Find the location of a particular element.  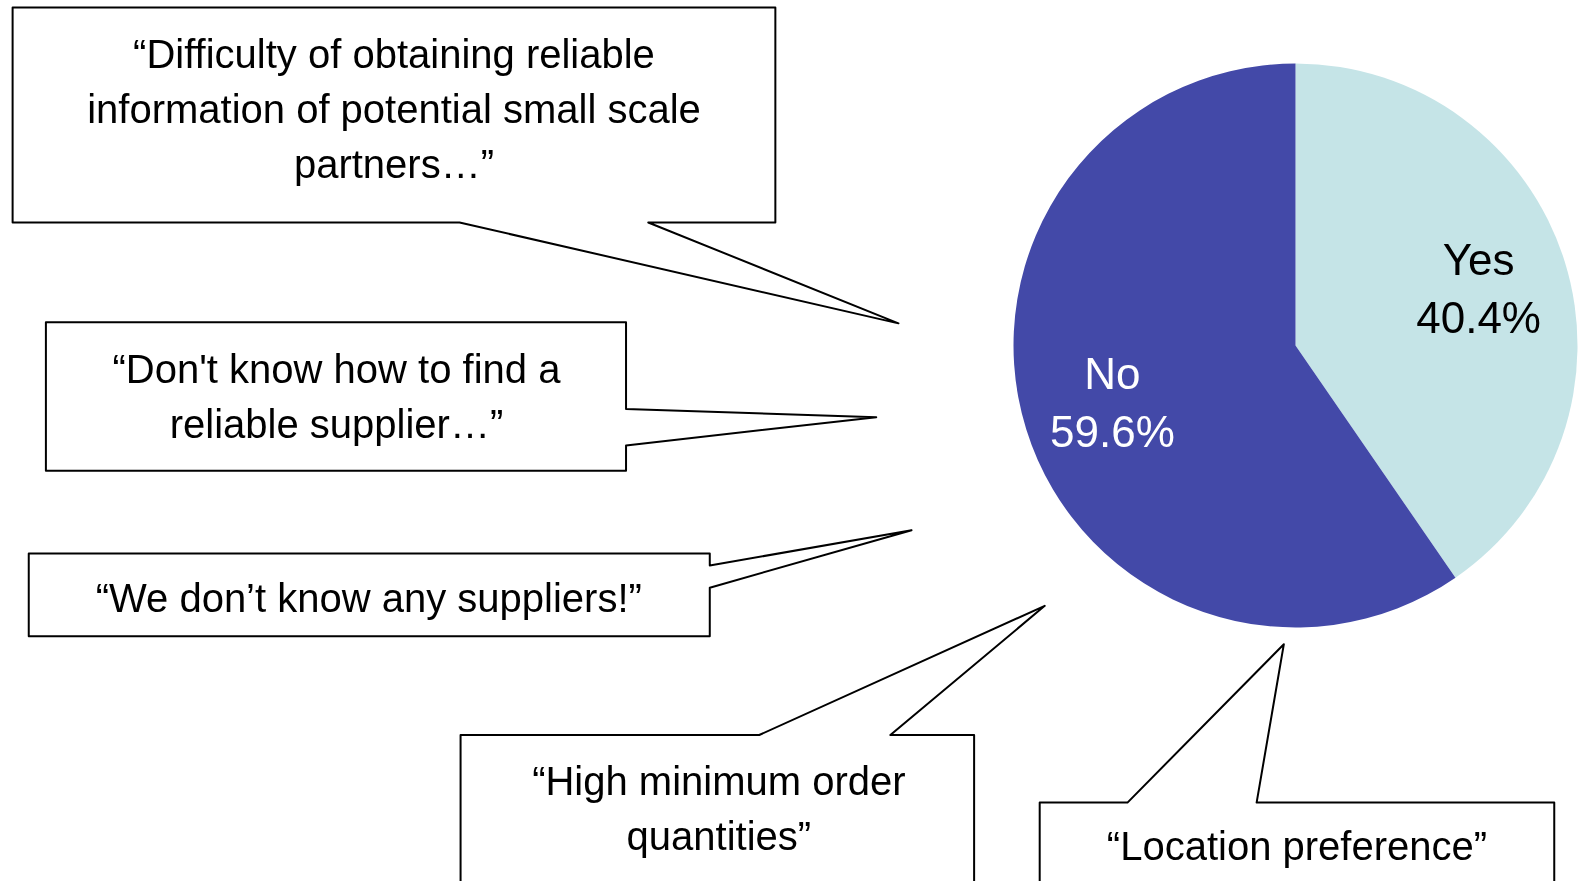

text: “Difficulty of obtaining reliable information of potential small scale partners…” is located at coordinates (394, 109).